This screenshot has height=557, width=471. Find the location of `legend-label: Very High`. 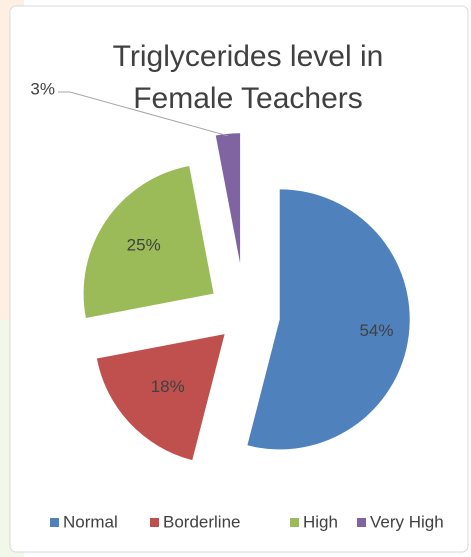

legend-label: Very High is located at coordinates (407, 521).